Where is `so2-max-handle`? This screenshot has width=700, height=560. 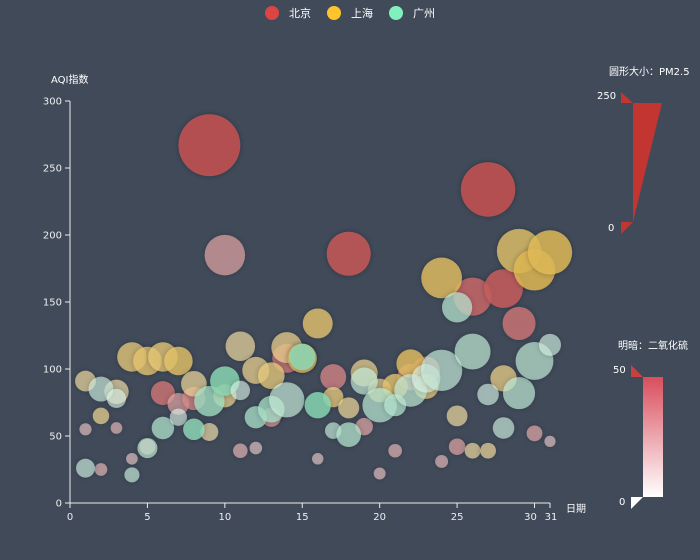 so2-max-handle is located at coordinates (637, 371).